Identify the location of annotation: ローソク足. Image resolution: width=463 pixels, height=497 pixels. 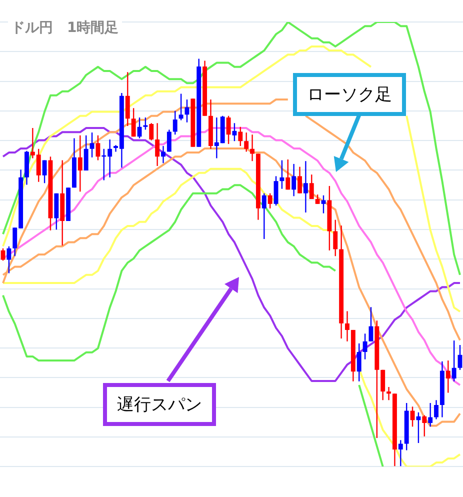
(349, 94).